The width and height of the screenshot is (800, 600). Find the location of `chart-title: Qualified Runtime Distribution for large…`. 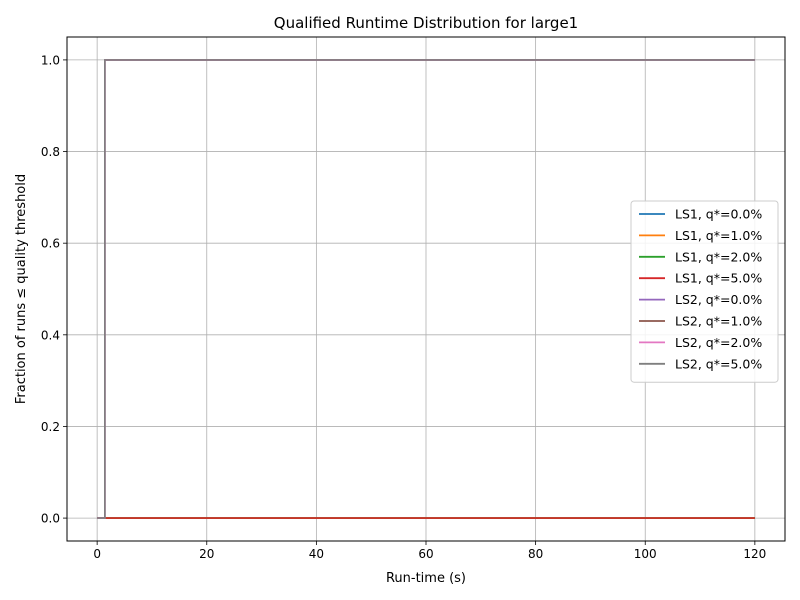

chart-title: Qualified Runtime Distribution for large… is located at coordinates (426, 23).